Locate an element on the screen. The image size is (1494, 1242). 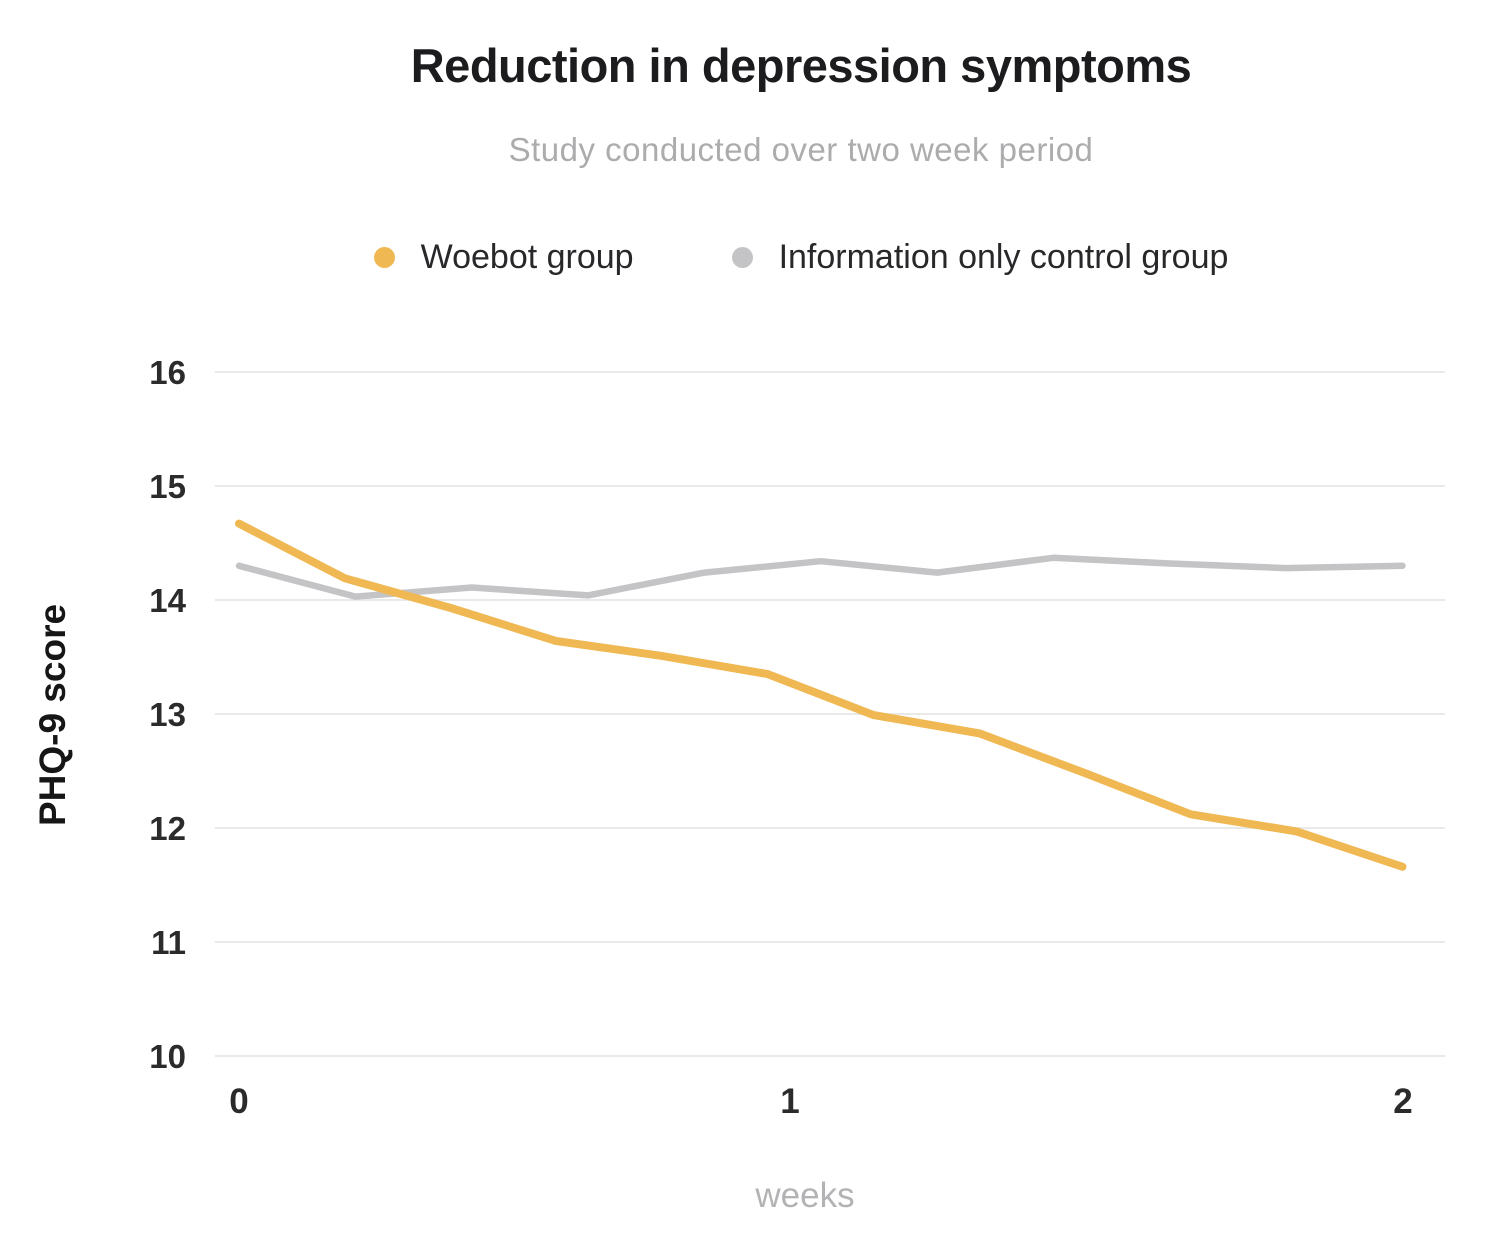
legend-item-control-group: Information only control group is located at coordinates (980, 257).